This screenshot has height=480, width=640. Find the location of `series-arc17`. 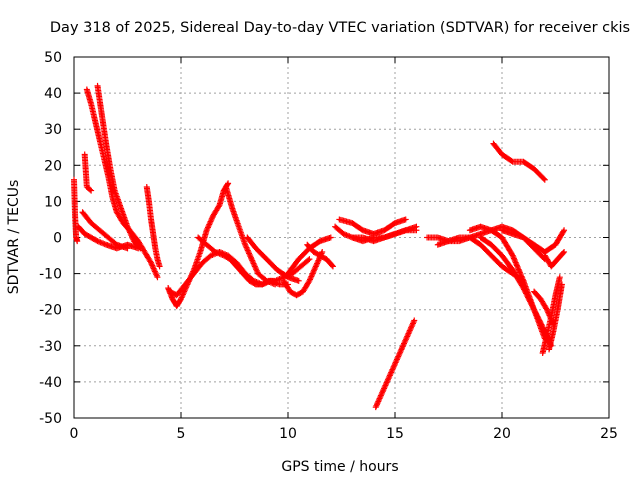

series-arc17 is located at coordinates (372, 226).